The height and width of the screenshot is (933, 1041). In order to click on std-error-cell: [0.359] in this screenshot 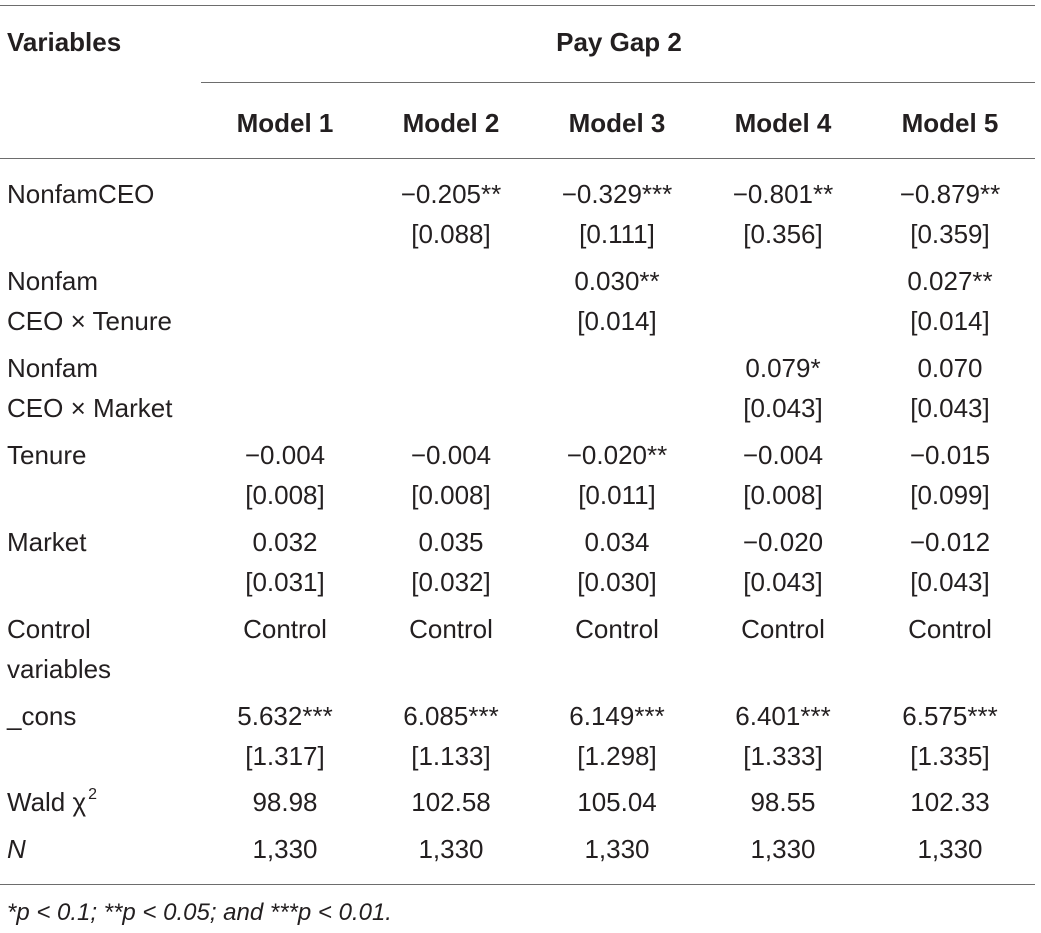, I will do `click(950, 234)`.